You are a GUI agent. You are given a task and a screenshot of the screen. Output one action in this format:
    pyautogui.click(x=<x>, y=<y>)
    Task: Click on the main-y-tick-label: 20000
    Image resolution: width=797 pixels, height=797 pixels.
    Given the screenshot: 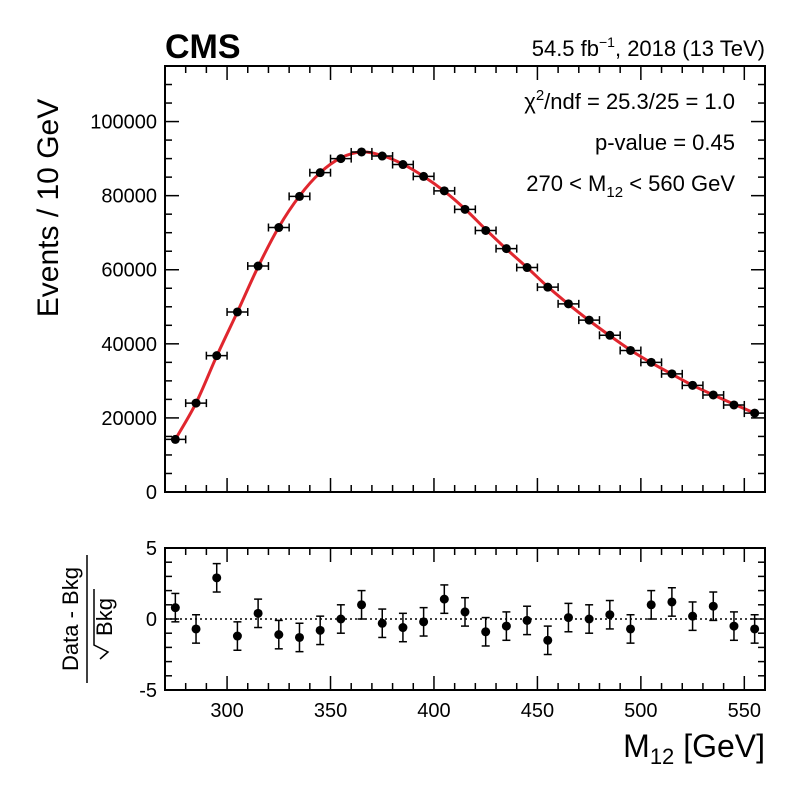 What is the action you would take?
    pyautogui.click(x=129, y=419)
    